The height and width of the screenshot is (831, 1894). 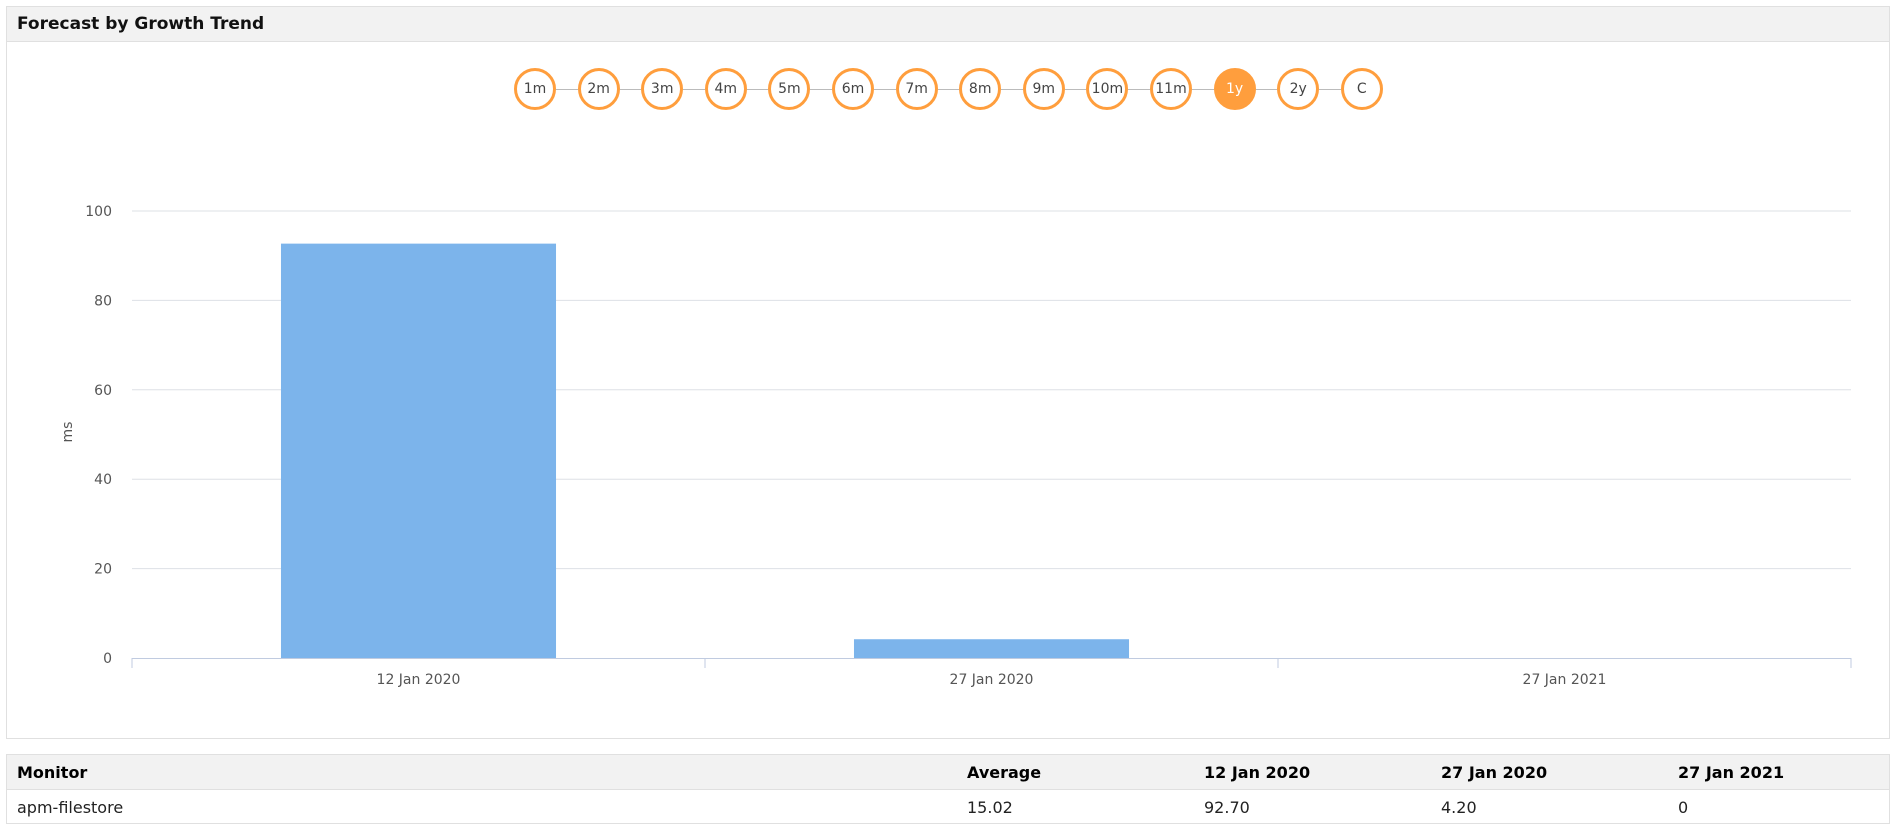 I want to click on range-button-1y: 1y, so click(x=1234, y=89).